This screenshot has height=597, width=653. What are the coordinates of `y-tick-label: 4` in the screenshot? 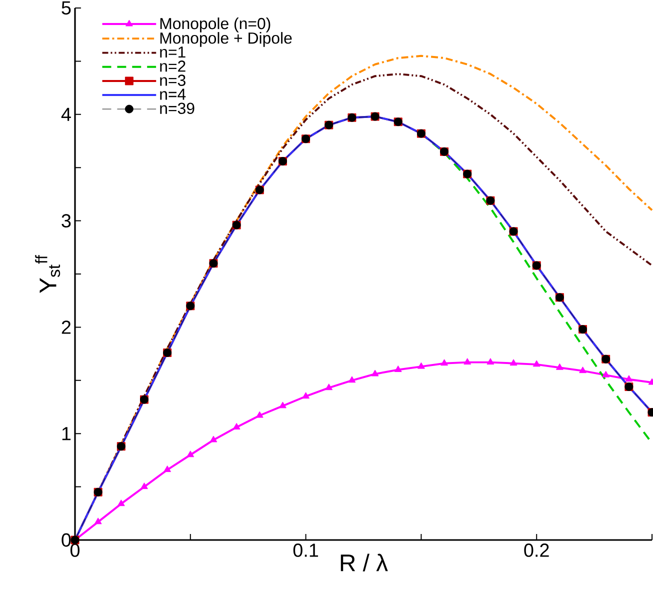 It's located at (66, 114).